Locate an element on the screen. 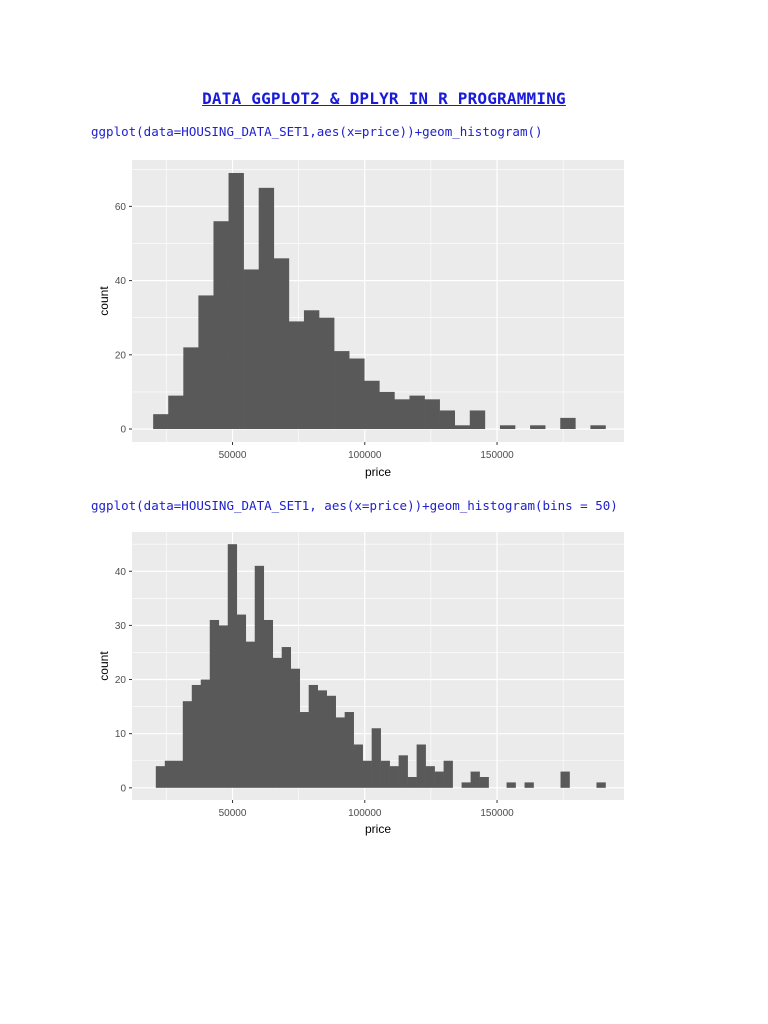 Image resolution: width=768 pixels, height=1024 pixels. y-tick-label: 60 is located at coordinates (121, 207).